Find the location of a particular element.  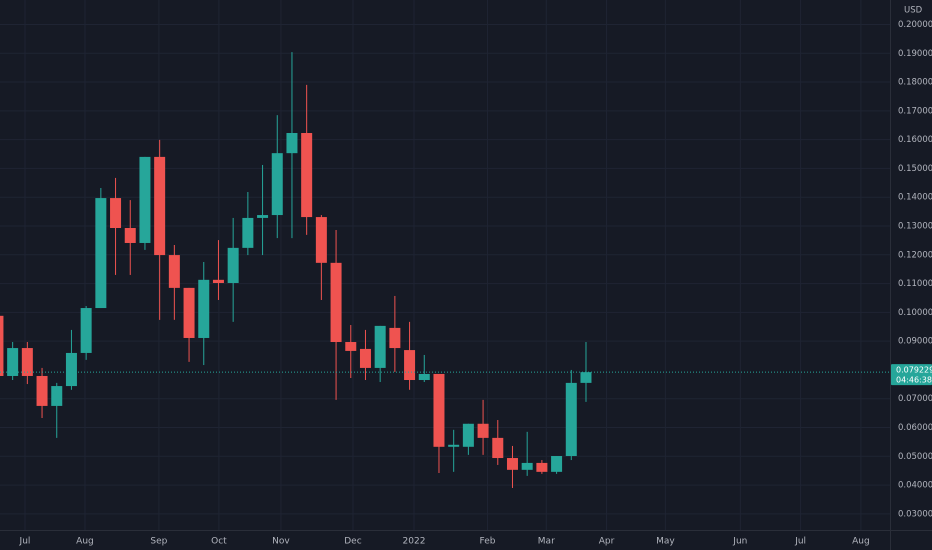

y-tick-label: 0.12000000 is located at coordinates (915, 255).